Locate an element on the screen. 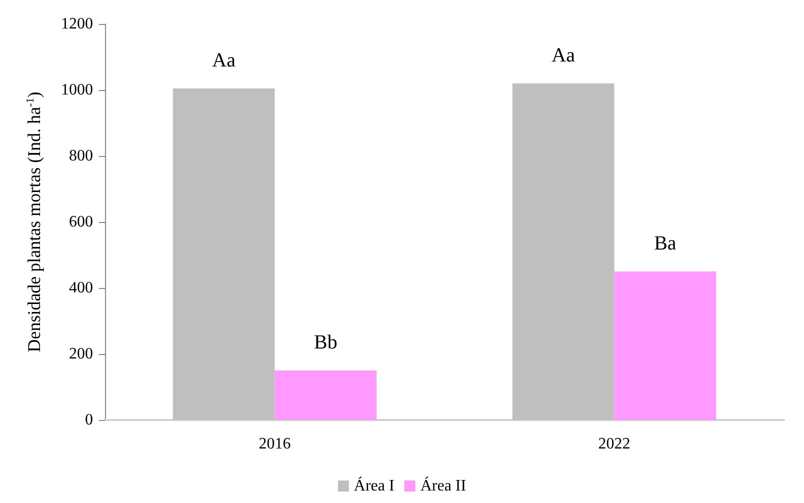 This screenshot has width=804, height=503. legend-label: Área II is located at coordinates (443, 485).